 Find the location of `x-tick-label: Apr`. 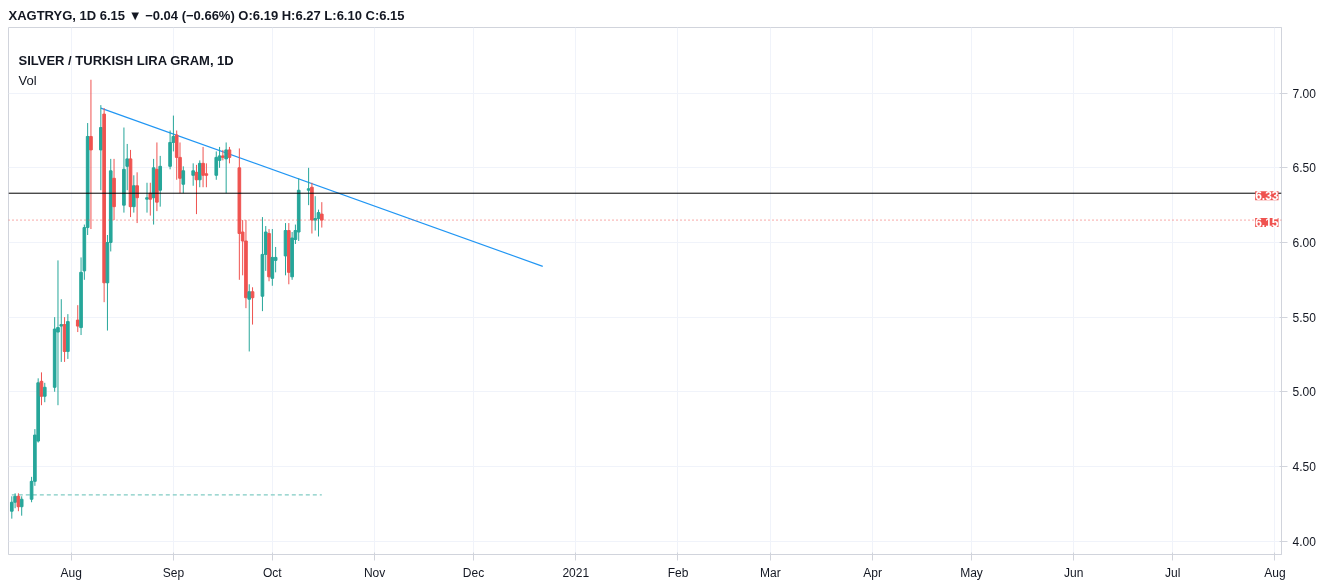

x-tick-label: Apr is located at coordinates (872, 572).